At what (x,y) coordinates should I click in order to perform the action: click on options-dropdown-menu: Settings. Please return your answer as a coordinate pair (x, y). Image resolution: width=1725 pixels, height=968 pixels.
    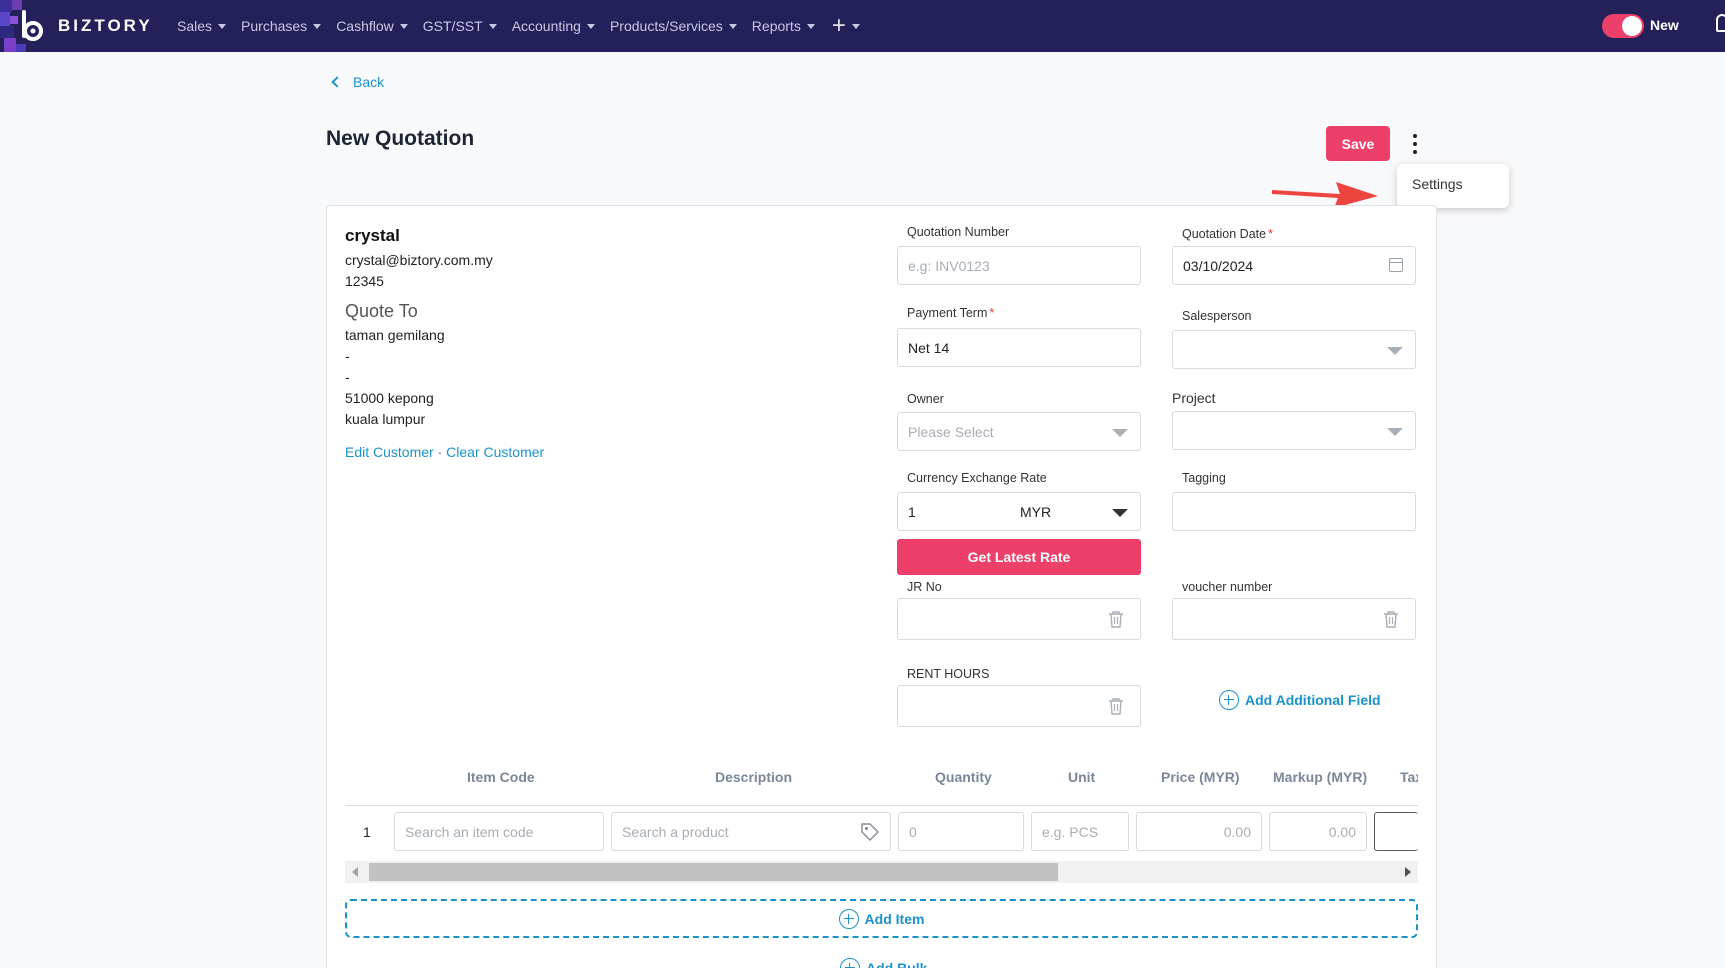
    Looking at the image, I should click on (1453, 186).